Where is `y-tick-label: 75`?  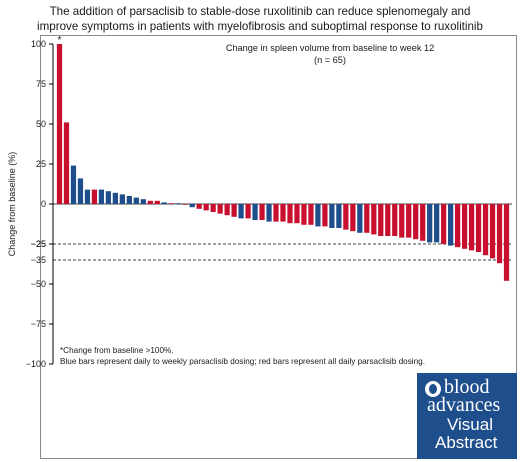
y-tick-label: 75 is located at coordinates (41, 84).